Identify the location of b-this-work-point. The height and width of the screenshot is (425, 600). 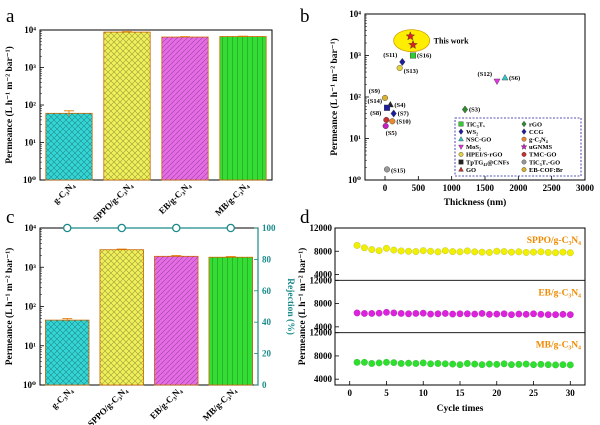
(410, 36).